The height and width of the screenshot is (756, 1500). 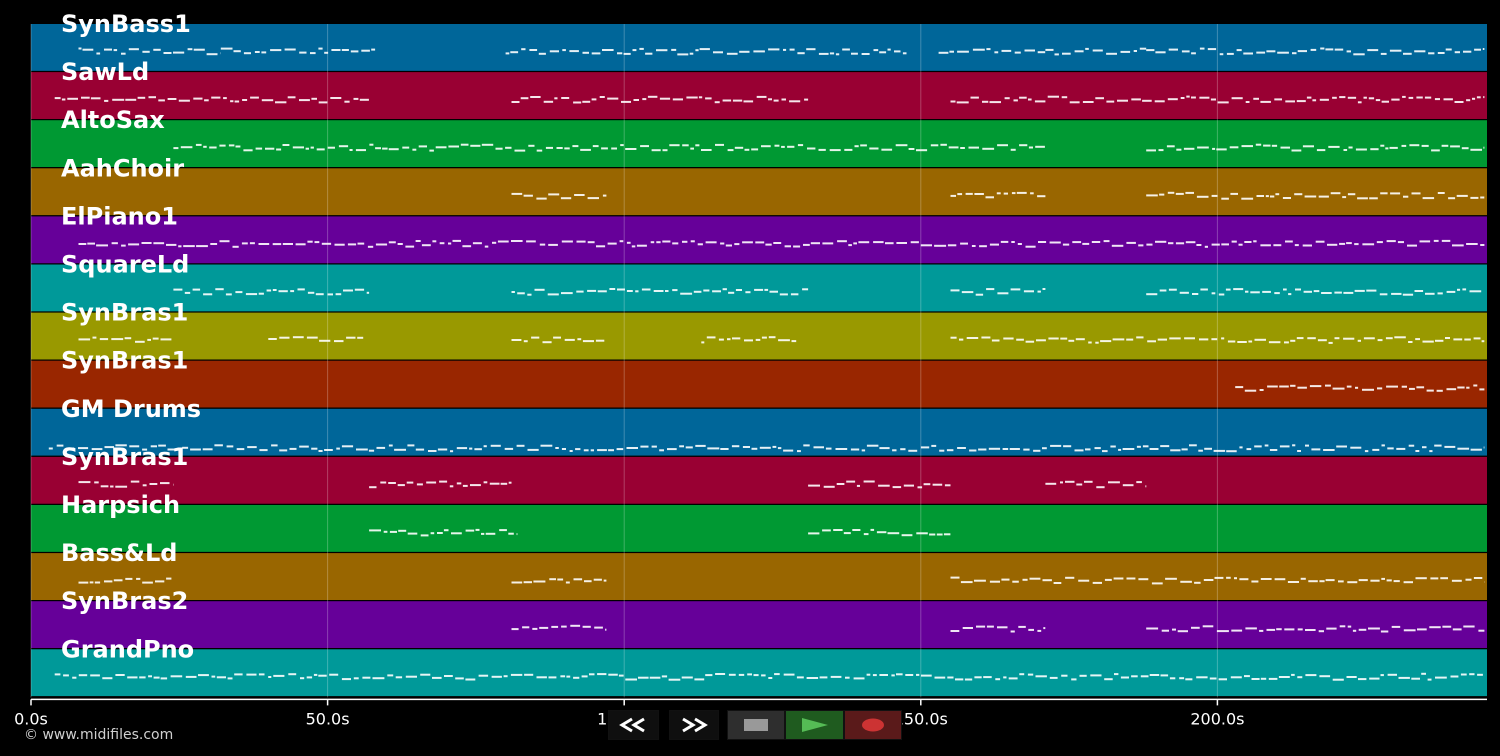 What do you see at coordinates (633, 725) in the screenshot?
I see `rewind-button` at bounding box center [633, 725].